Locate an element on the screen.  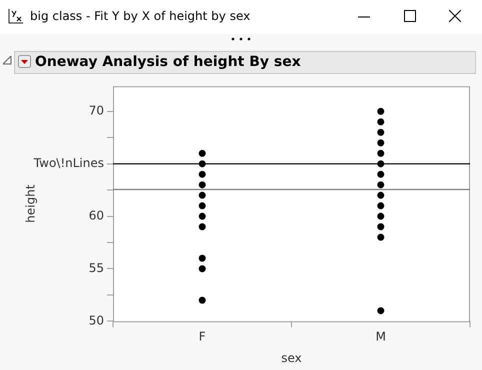
y-tick-label: 50 is located at coordinates (96, 320).